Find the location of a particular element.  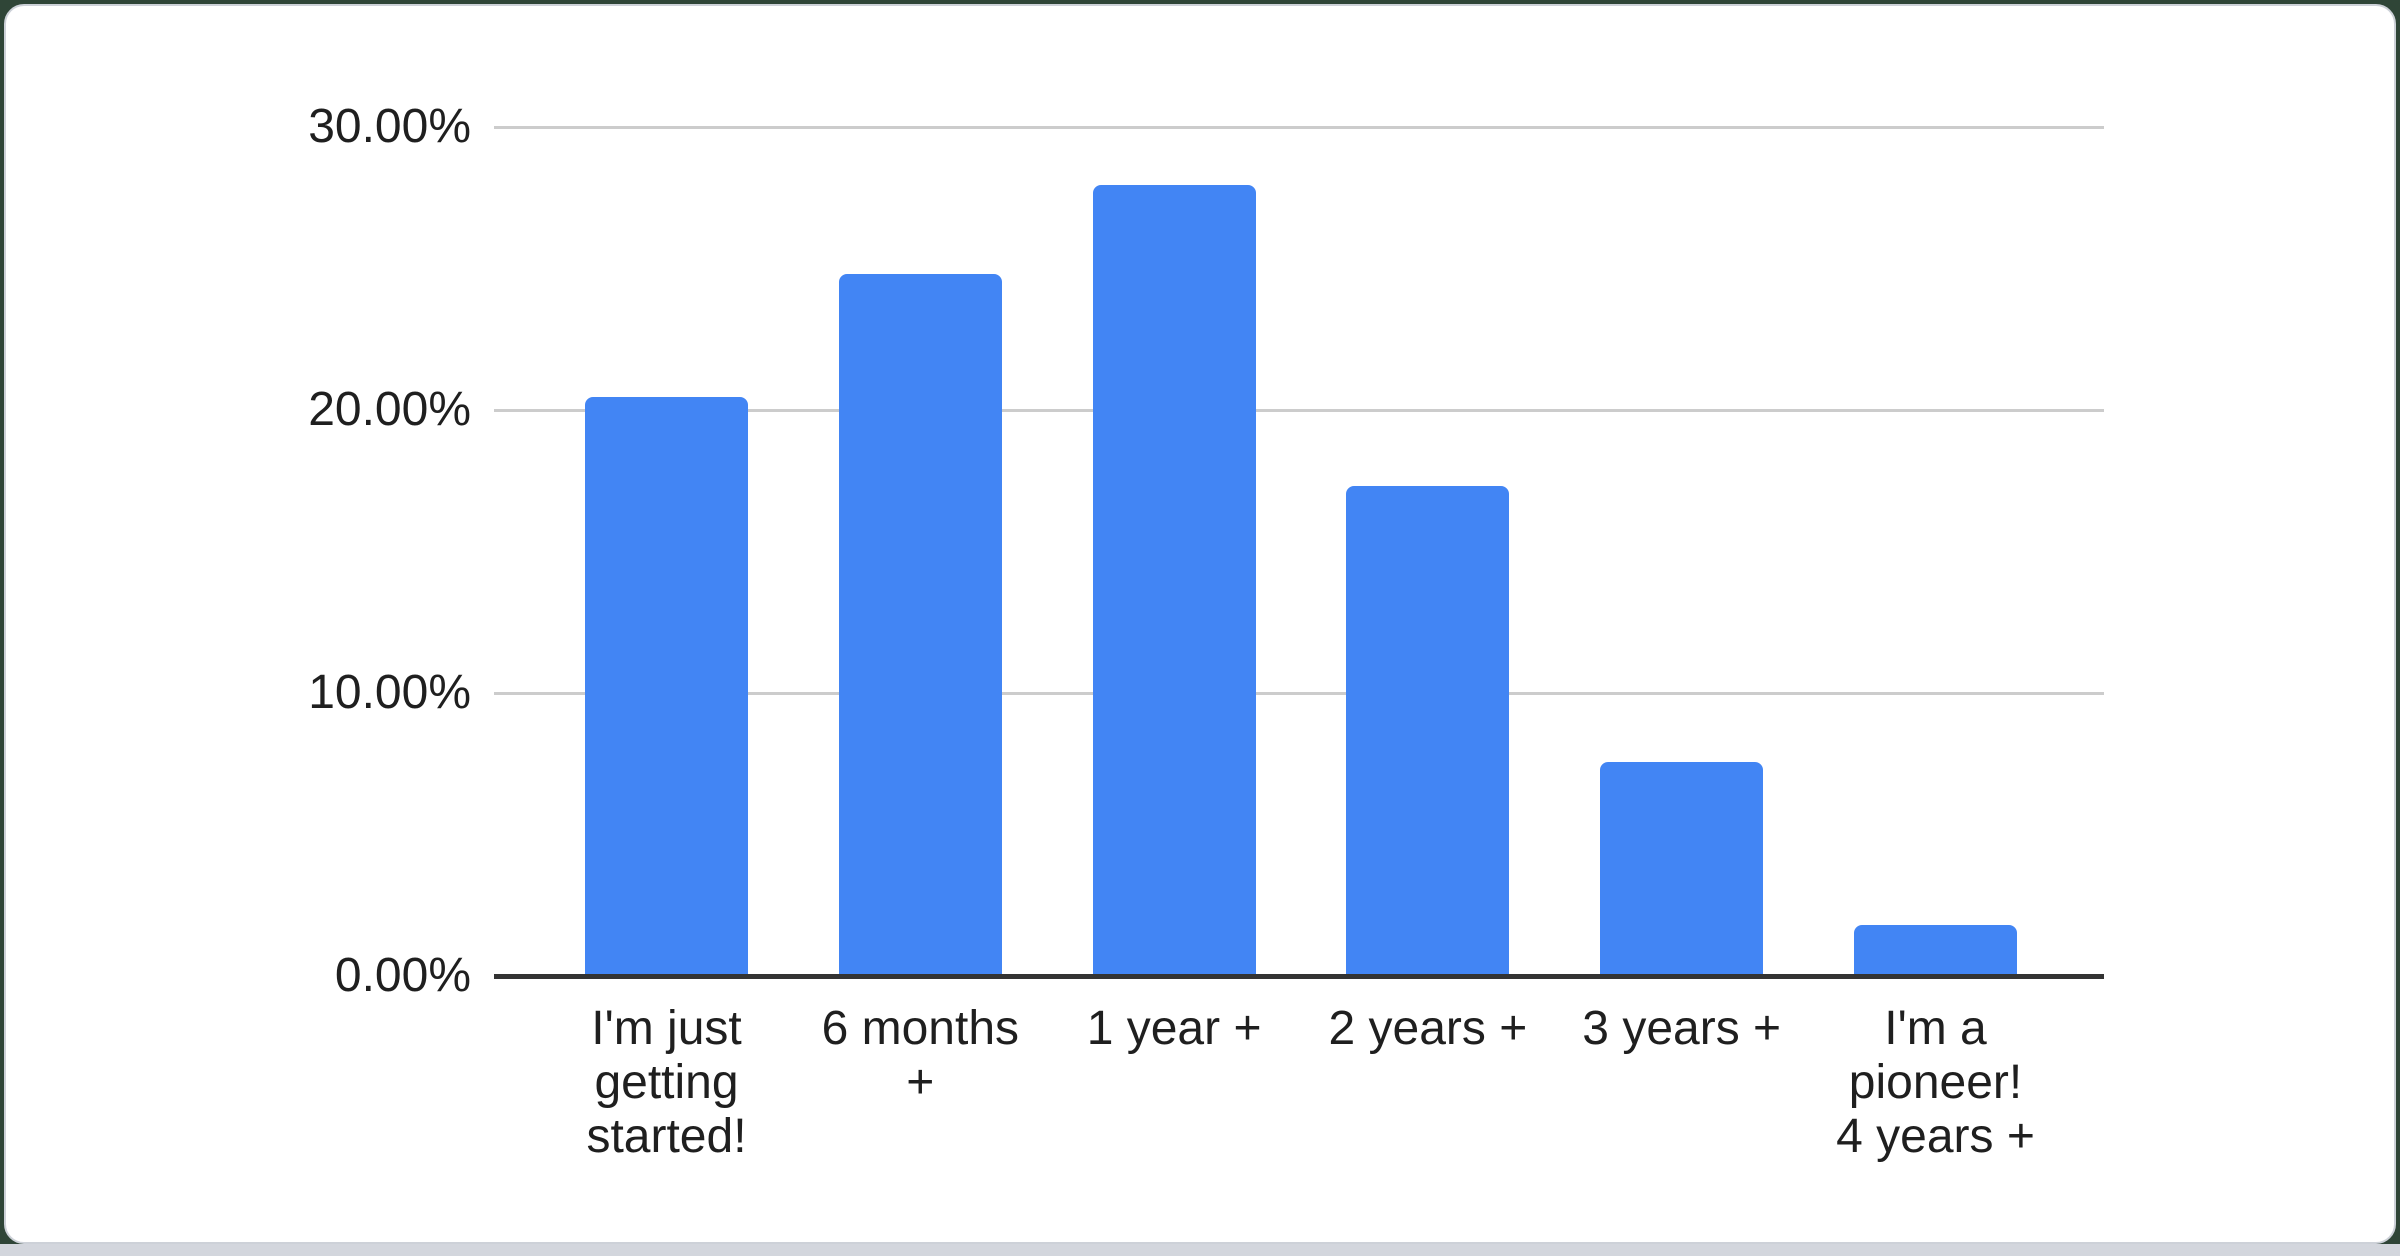

x-axis-baseline is located at coordinates (1299, 976).